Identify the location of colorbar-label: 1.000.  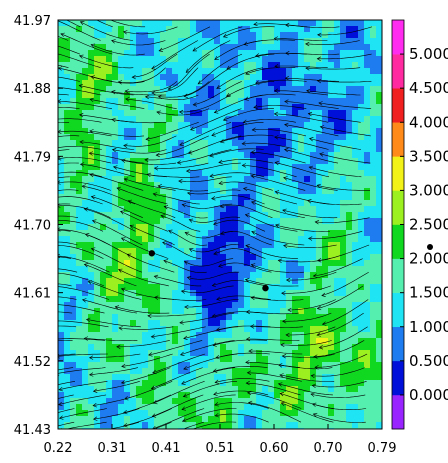
(428, 327).